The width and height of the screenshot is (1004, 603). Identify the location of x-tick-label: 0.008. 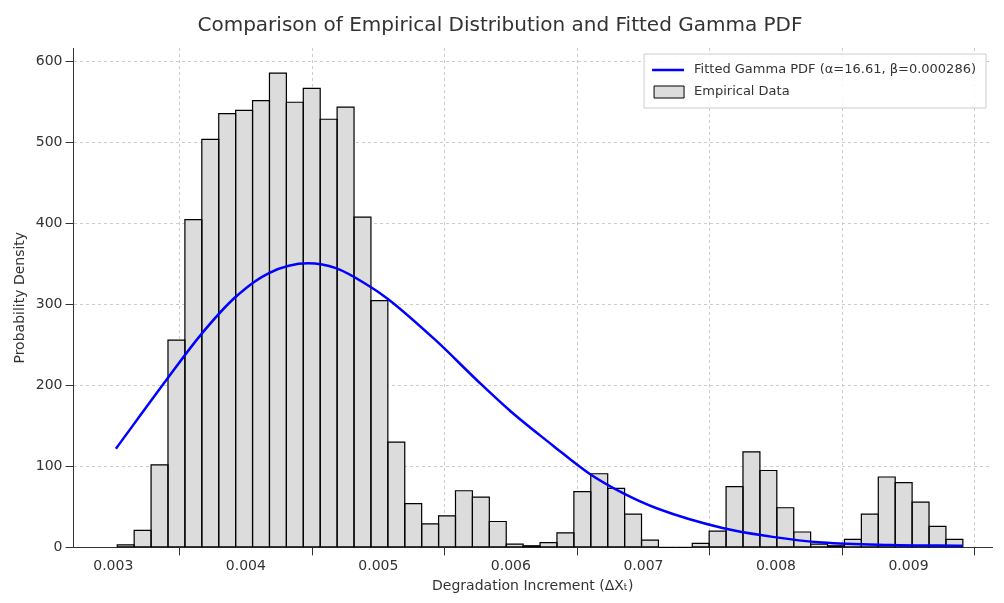
(776, 565).